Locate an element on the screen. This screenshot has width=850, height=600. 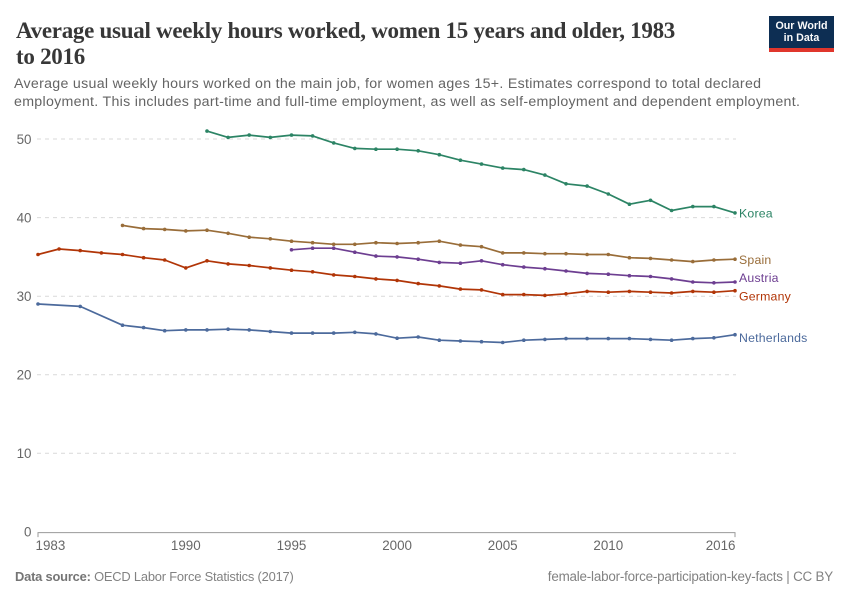
svg-text: 2010 is located at coordinates (608, 545).